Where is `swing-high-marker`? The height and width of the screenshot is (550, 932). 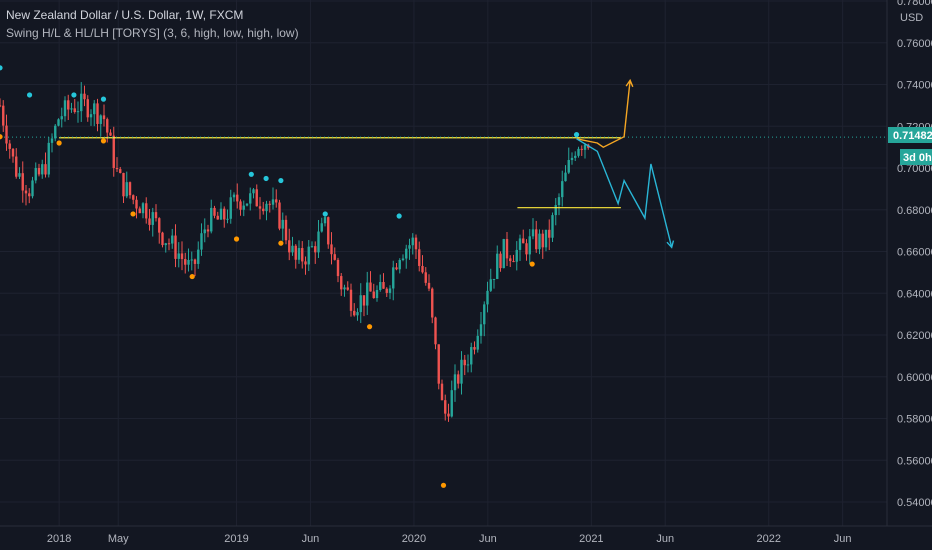
swing-high-marker is located at coordinates (399, 216).